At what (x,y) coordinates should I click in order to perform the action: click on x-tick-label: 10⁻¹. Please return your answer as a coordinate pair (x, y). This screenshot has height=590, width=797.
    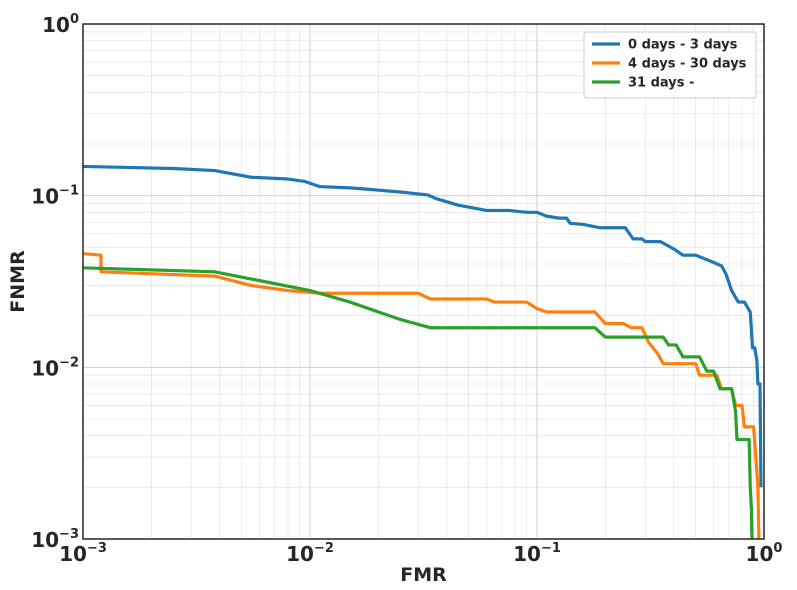
    Looking at the image, I should click on (537, 553).